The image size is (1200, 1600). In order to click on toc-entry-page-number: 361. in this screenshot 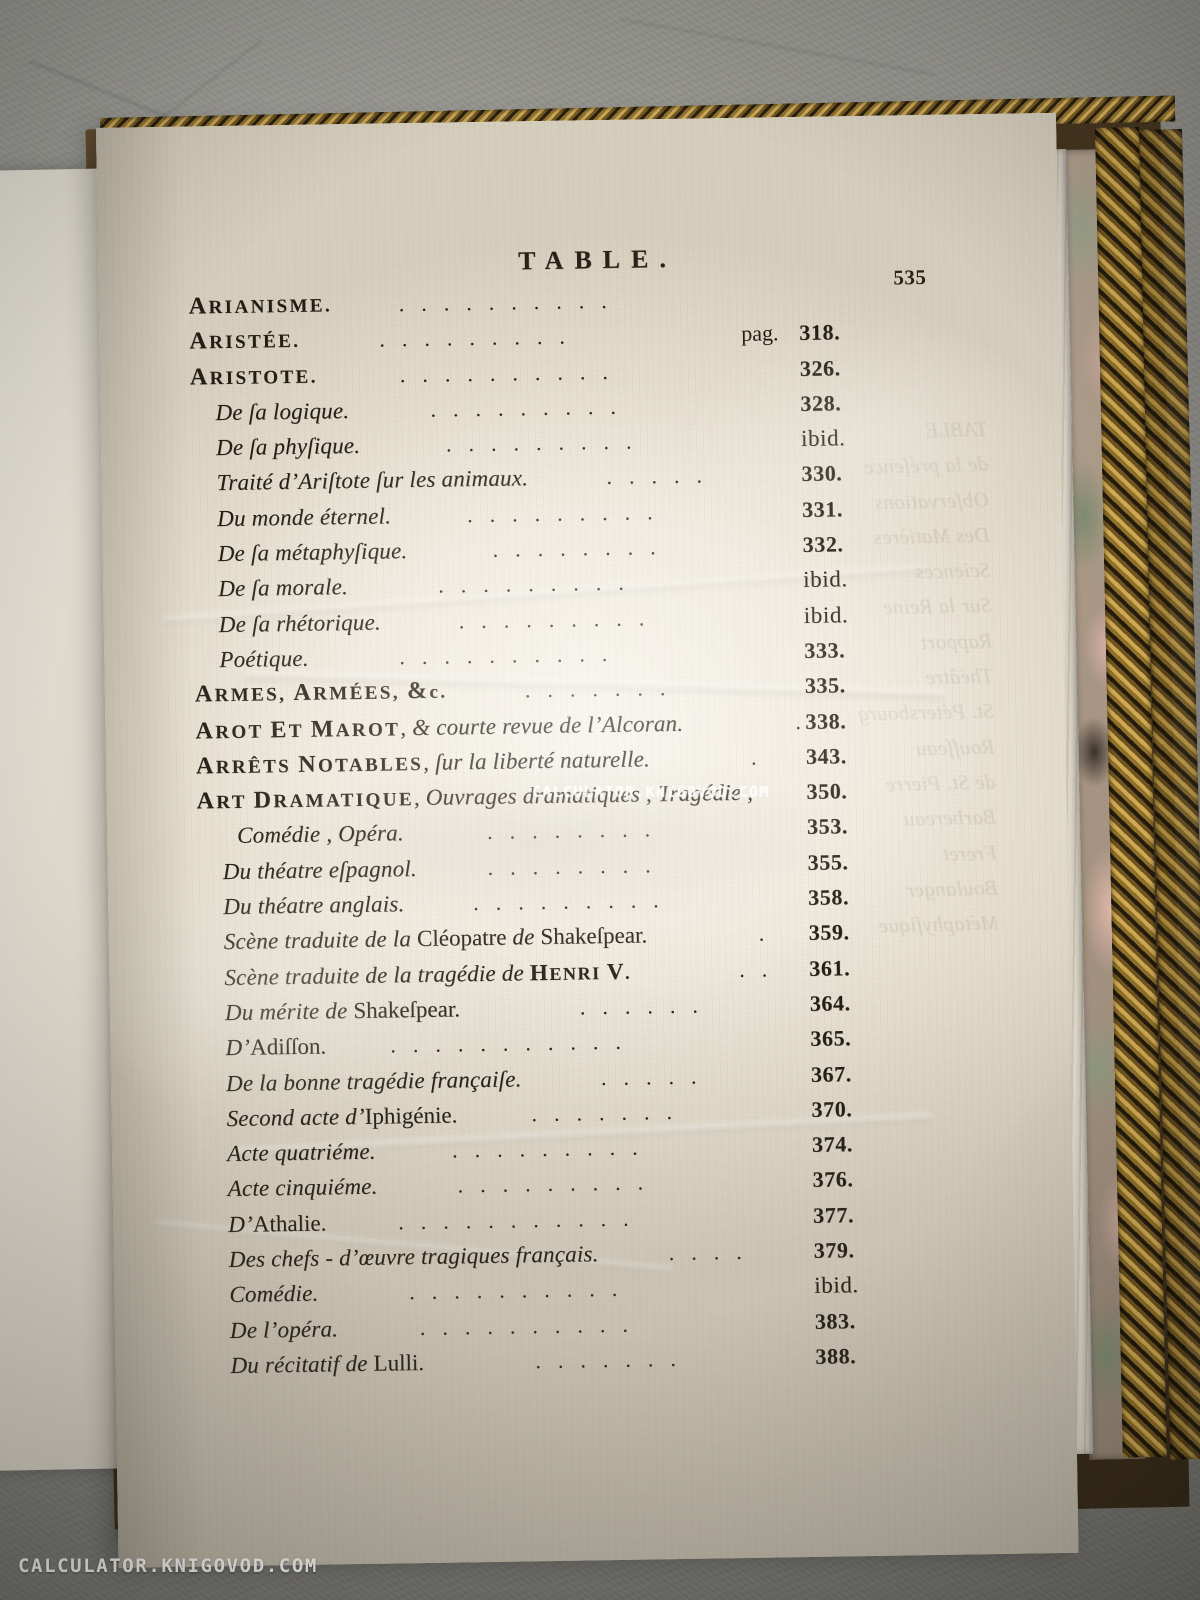, I will do `click(830, 967)`.